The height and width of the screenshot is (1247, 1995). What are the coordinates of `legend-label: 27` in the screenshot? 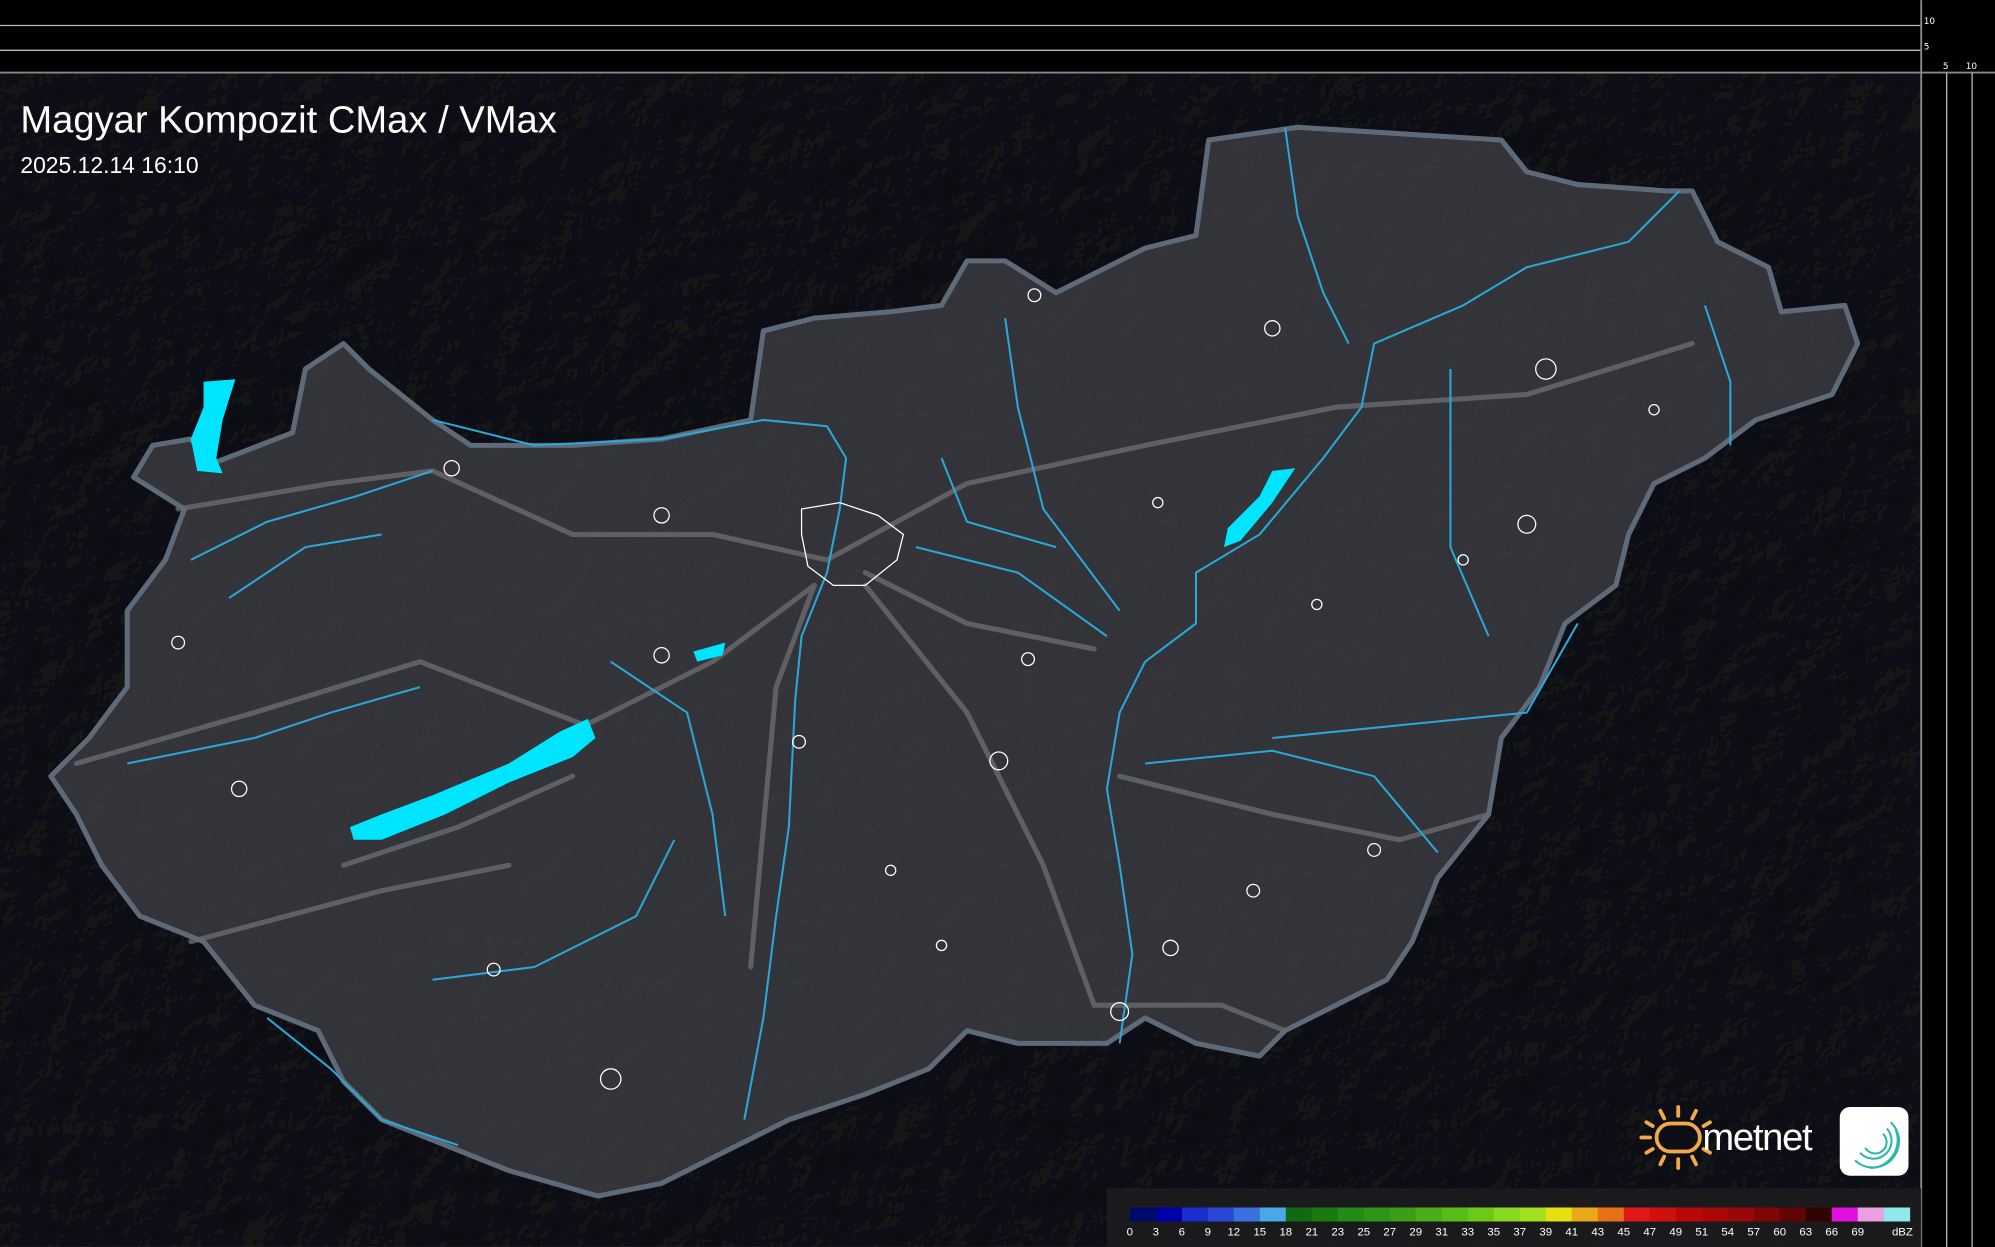 It's located at (1389, 1232).